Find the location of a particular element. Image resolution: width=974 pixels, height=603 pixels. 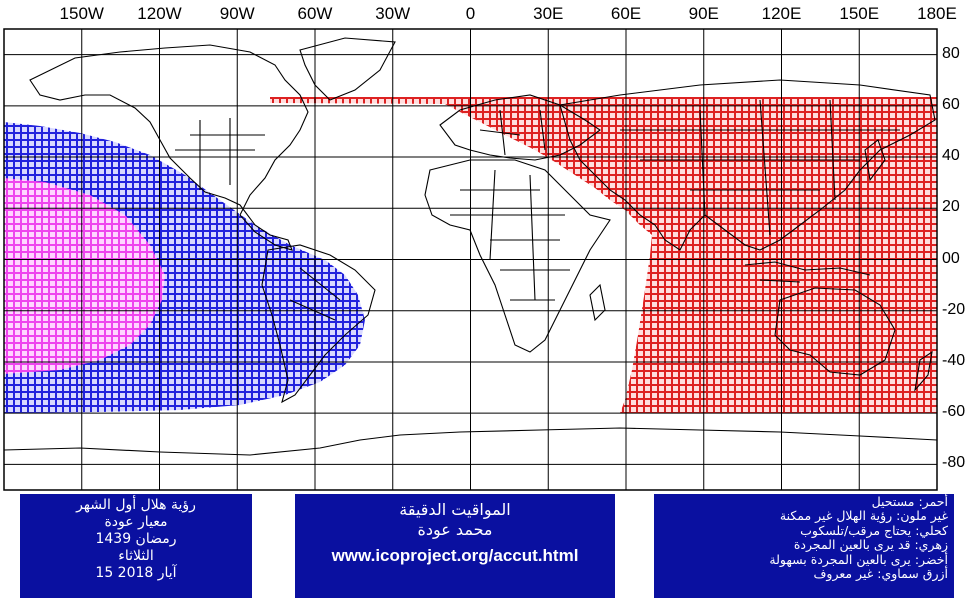

month-line: رمضان 1439 is located at coordinates (136, 539).